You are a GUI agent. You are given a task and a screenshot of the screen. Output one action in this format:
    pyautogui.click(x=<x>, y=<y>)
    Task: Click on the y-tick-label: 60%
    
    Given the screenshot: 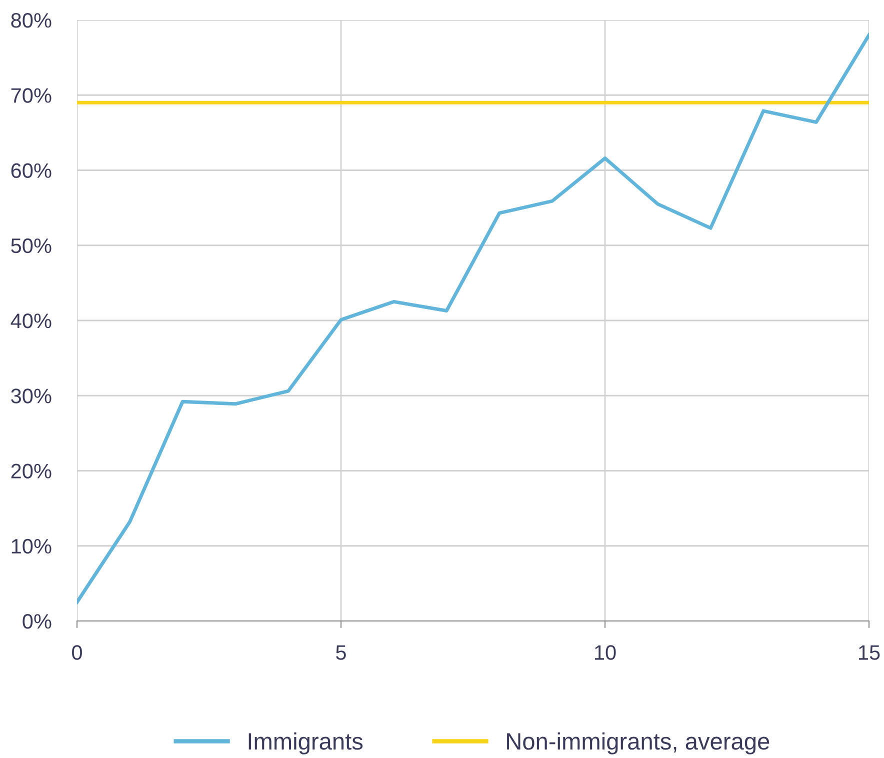 What is the action you would take?
    pyautogui.click(x=31, y=170)
    